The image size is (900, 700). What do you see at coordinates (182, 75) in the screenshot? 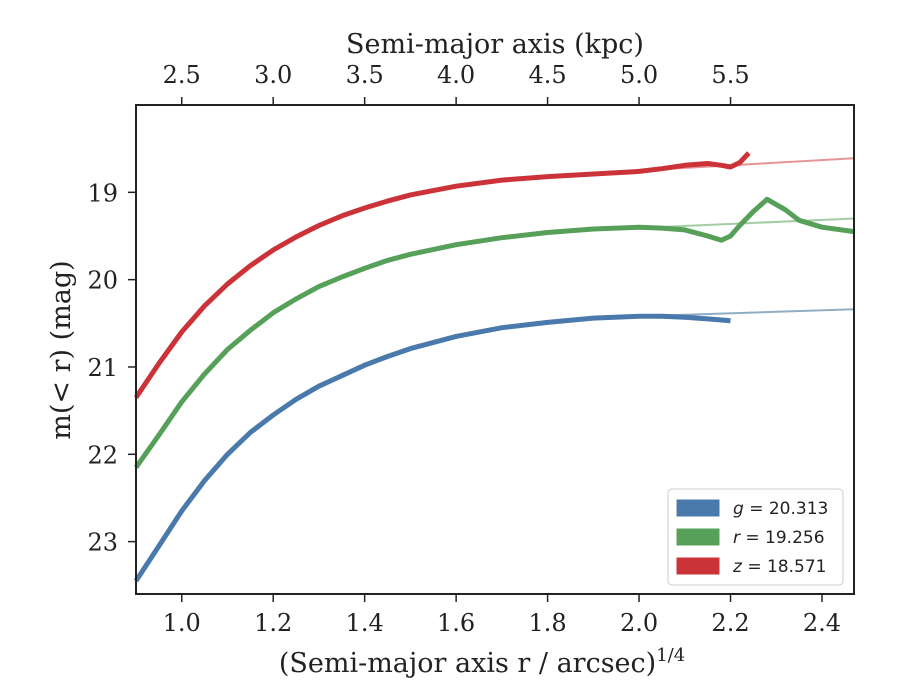
I see `top-tick-label: 2.5` at bounding box center [182, 75].